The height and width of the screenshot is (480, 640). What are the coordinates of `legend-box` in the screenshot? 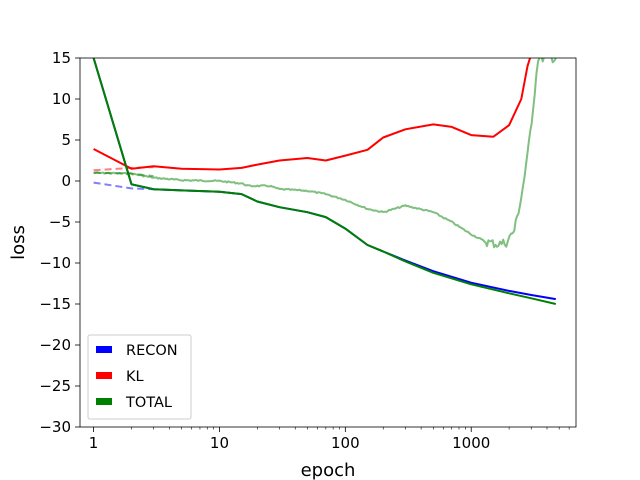 It's located at (139, 377).